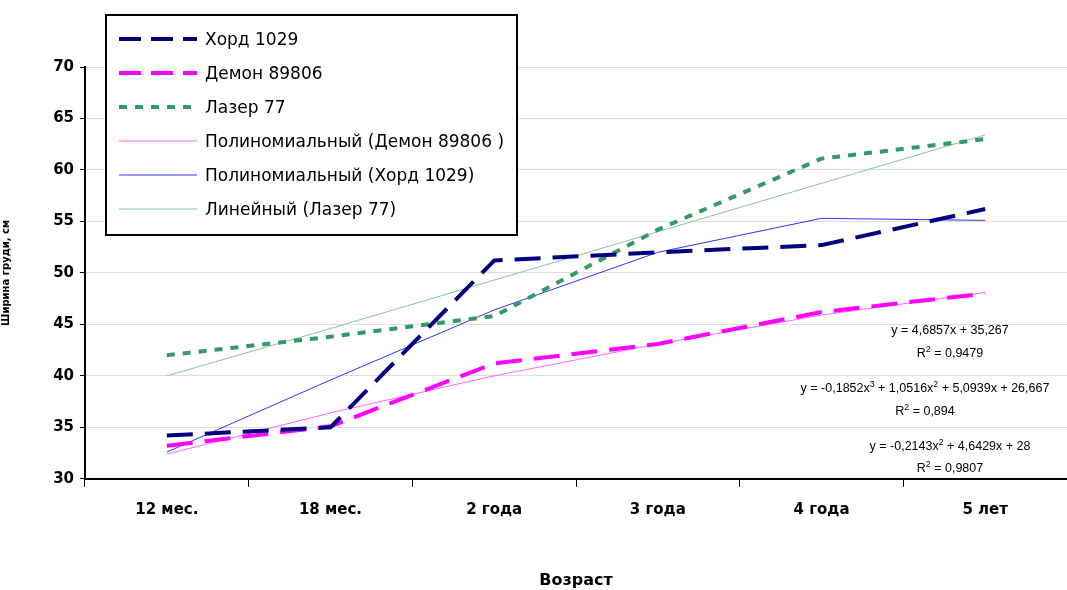 This screenshot has width=1067, height=590. Describe the element at coordinates (245, 107) in the screenshot. I see `legend-label: Лазер 77` at that location.